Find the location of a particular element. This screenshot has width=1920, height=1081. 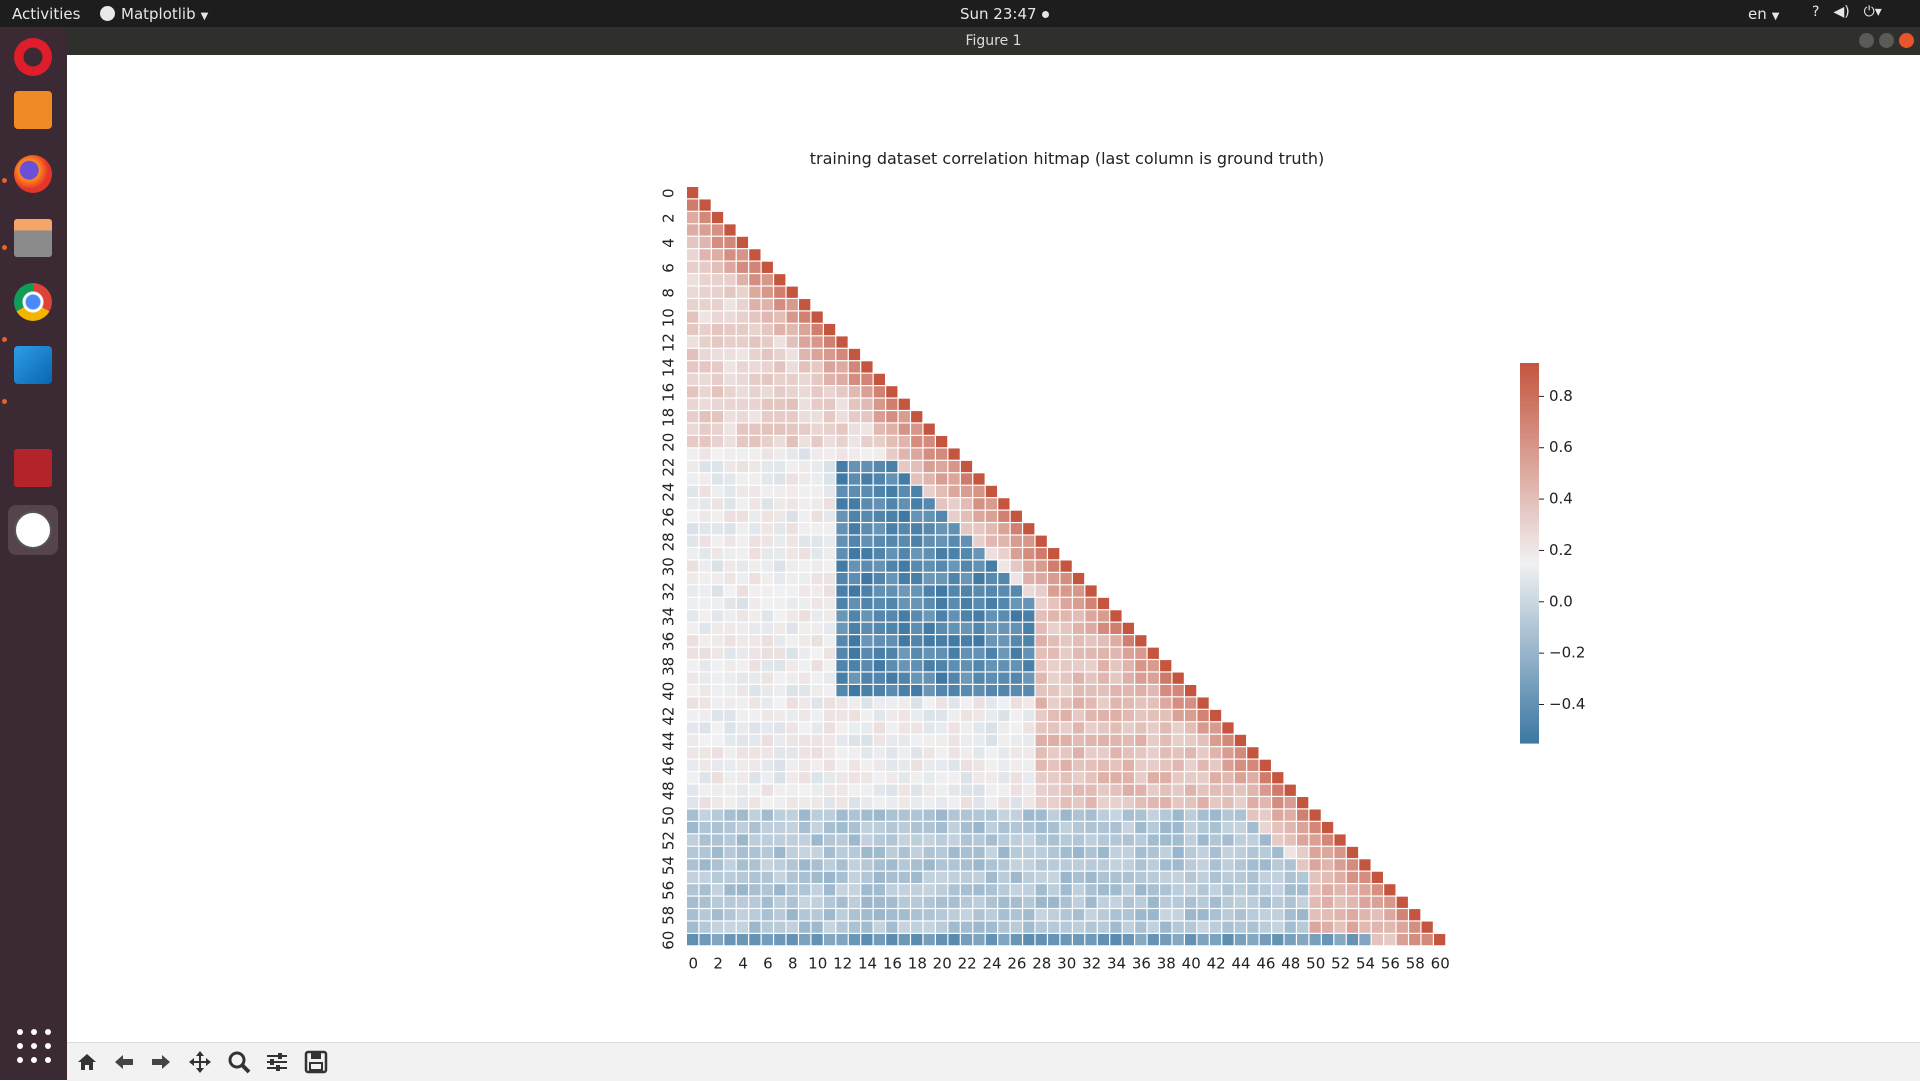

back-icon is located at coordinates (124, 1062).